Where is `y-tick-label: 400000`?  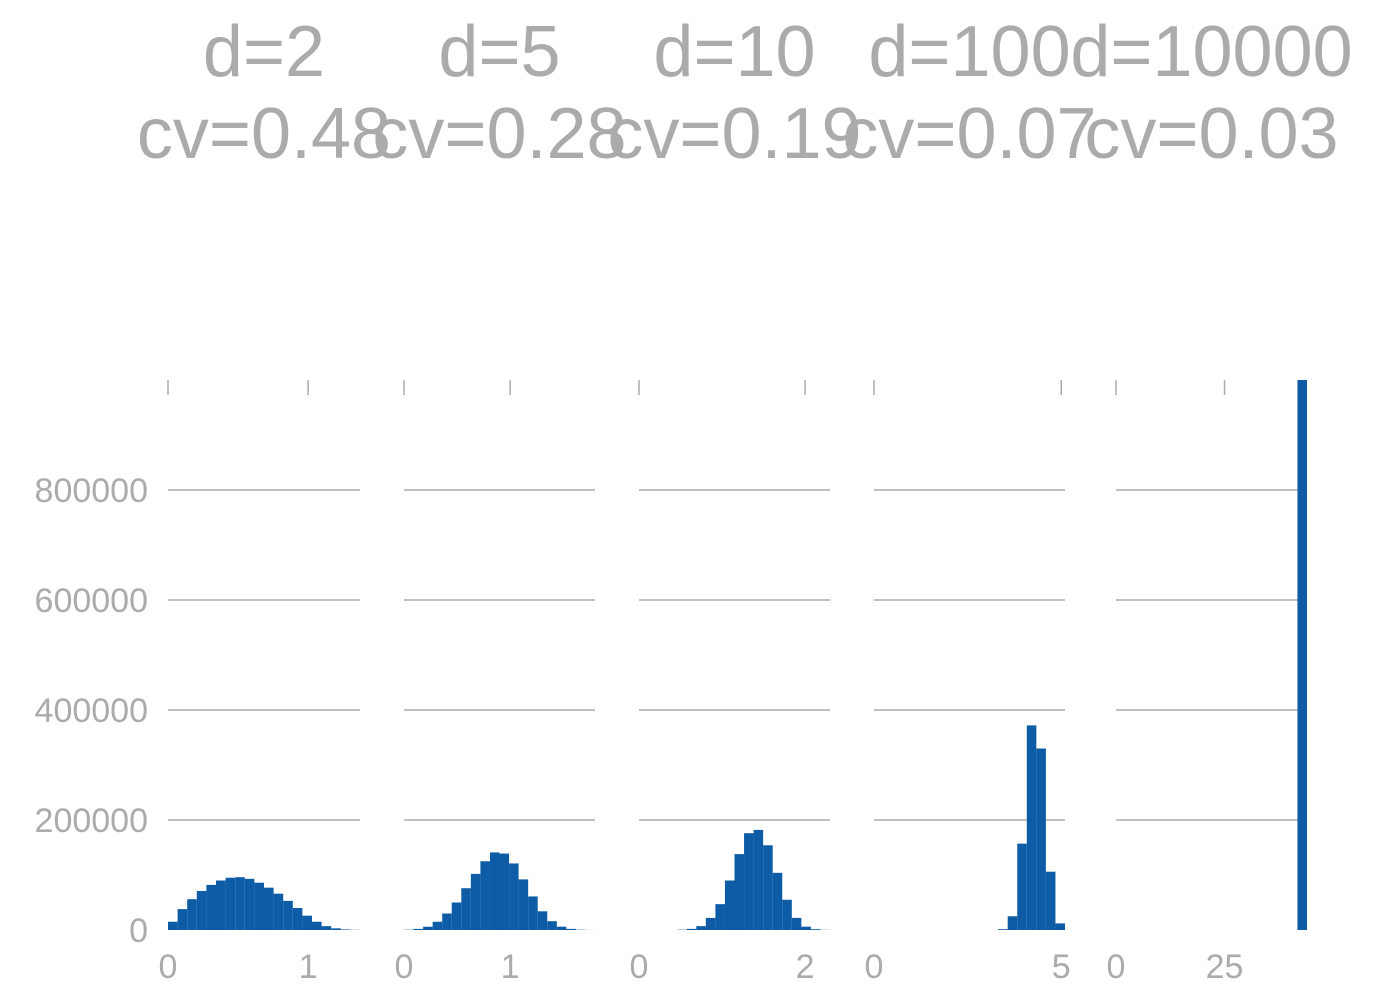
y-tick-label: 400000 is located at coordinates (91, 711).